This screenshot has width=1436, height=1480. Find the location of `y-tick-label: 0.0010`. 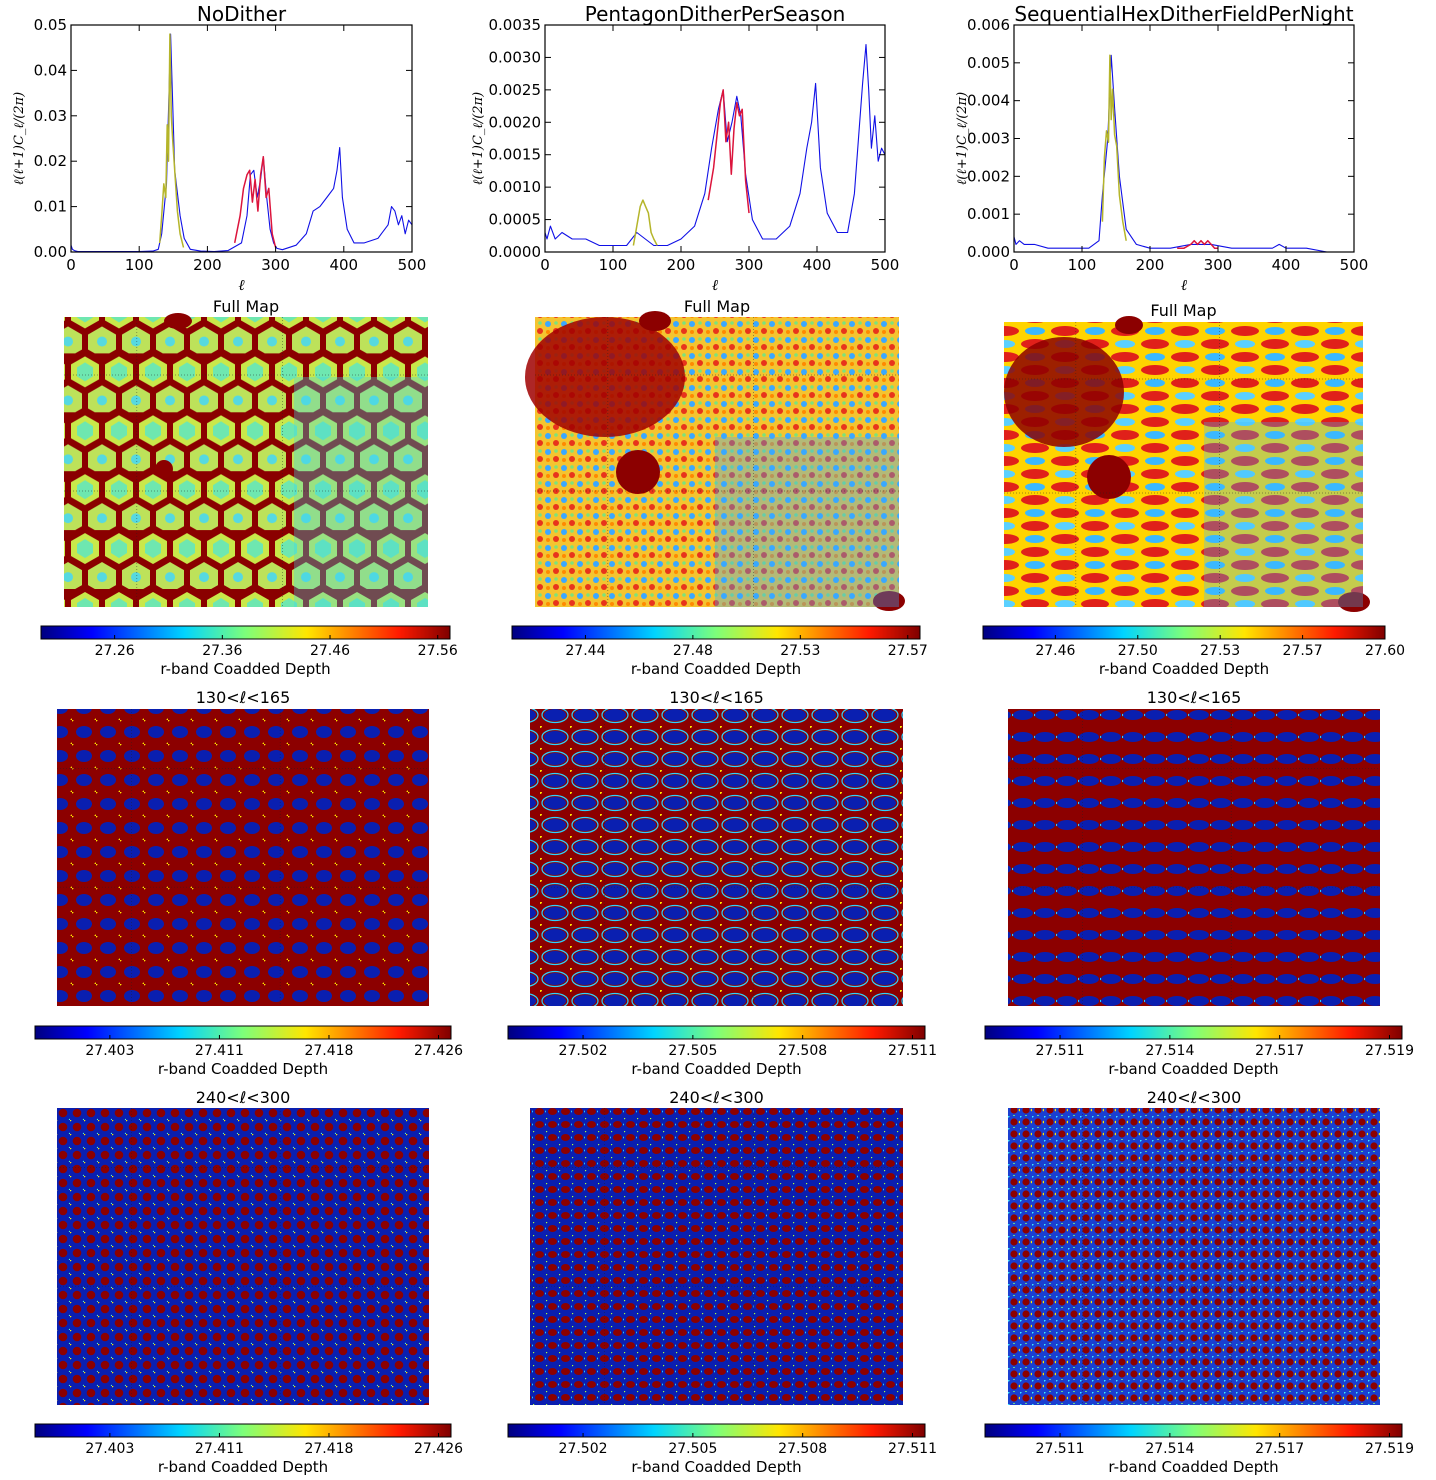

y-tick-label: 0.0010 is located at coordinates (515, 187).